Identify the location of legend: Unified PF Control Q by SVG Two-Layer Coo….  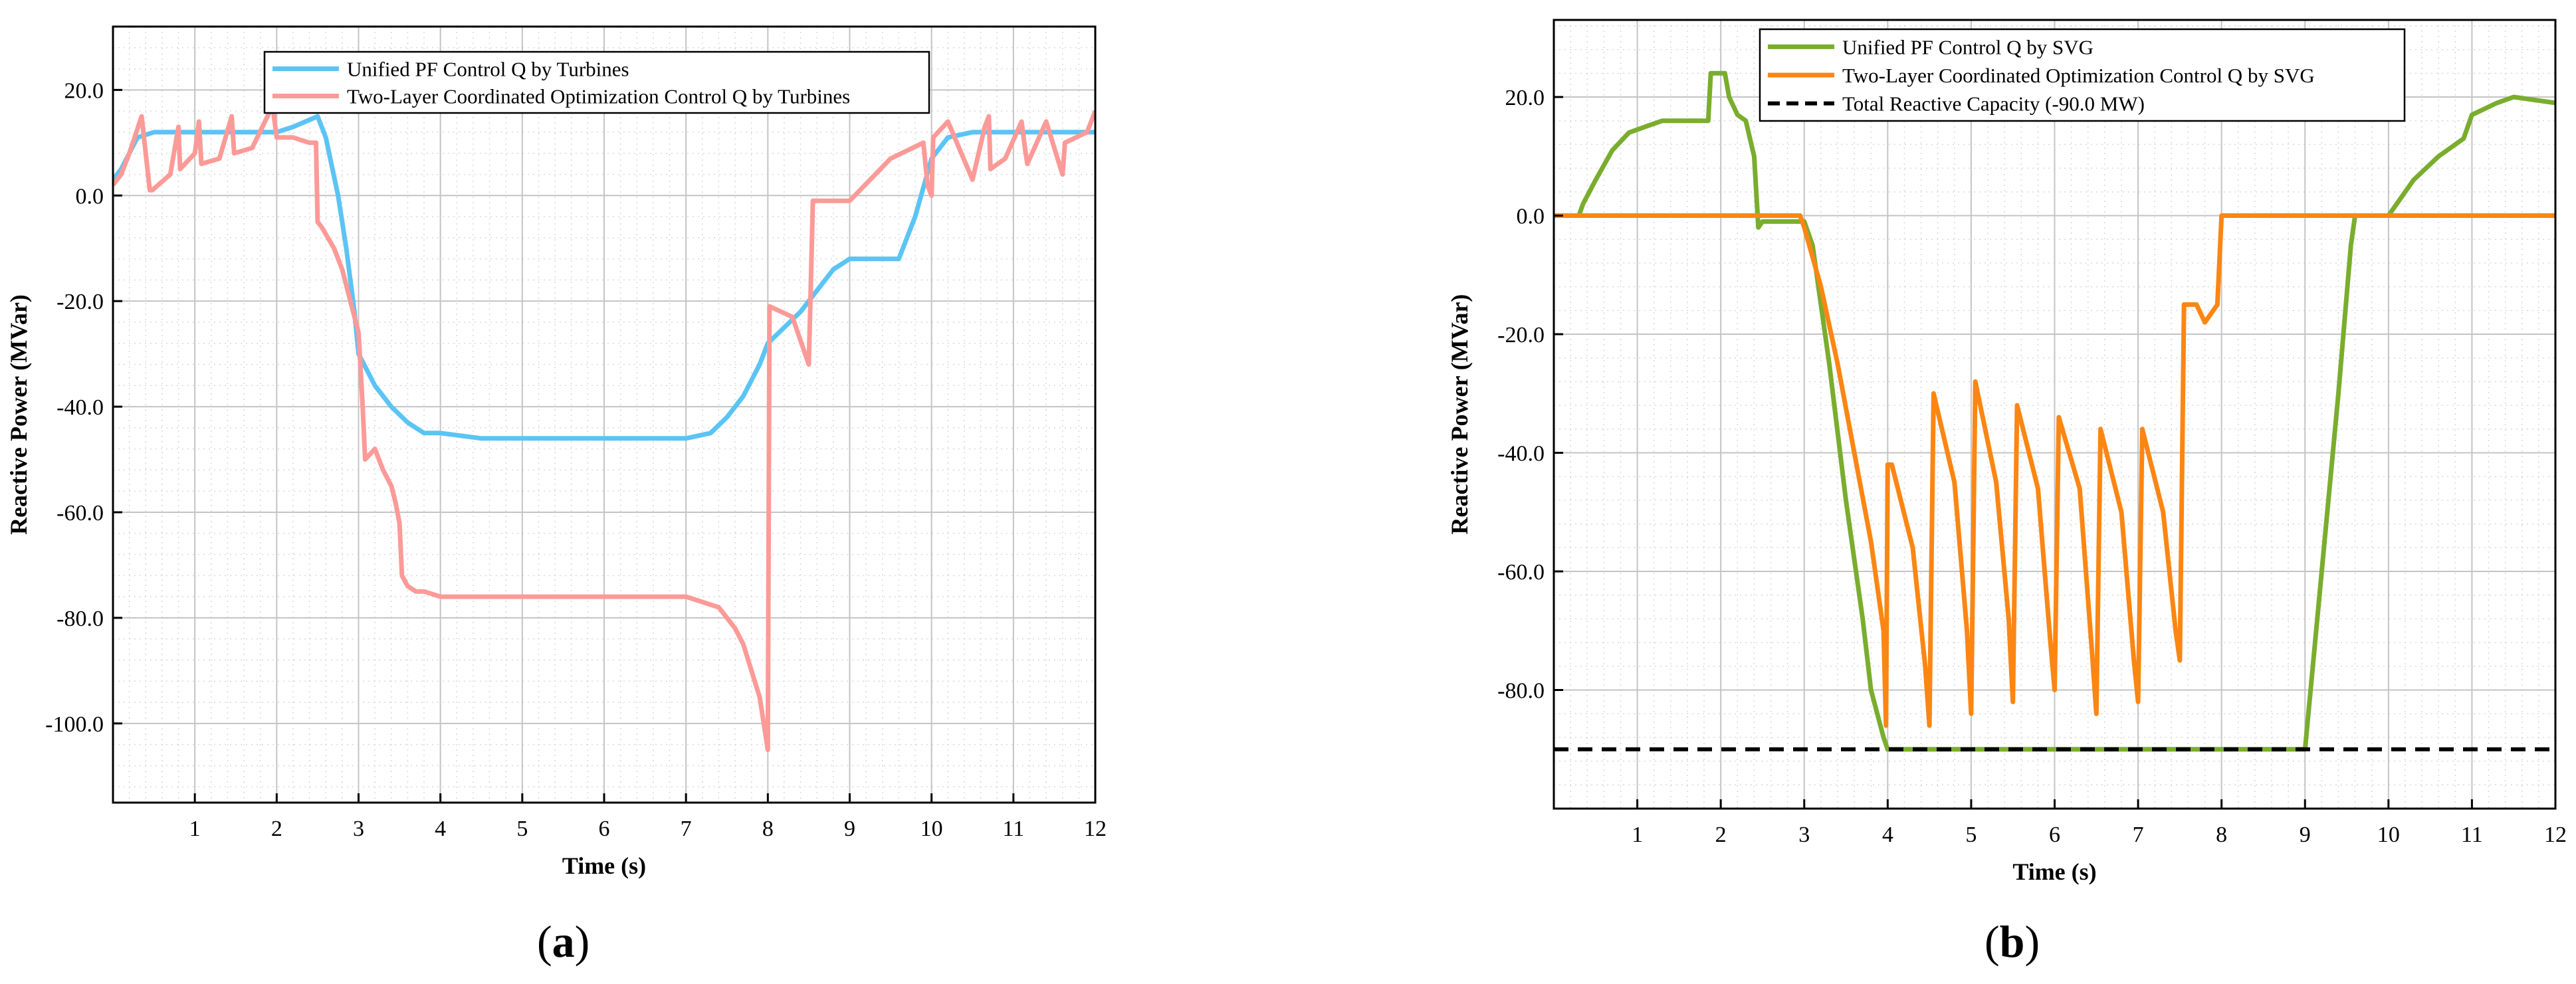
(2082, 75).